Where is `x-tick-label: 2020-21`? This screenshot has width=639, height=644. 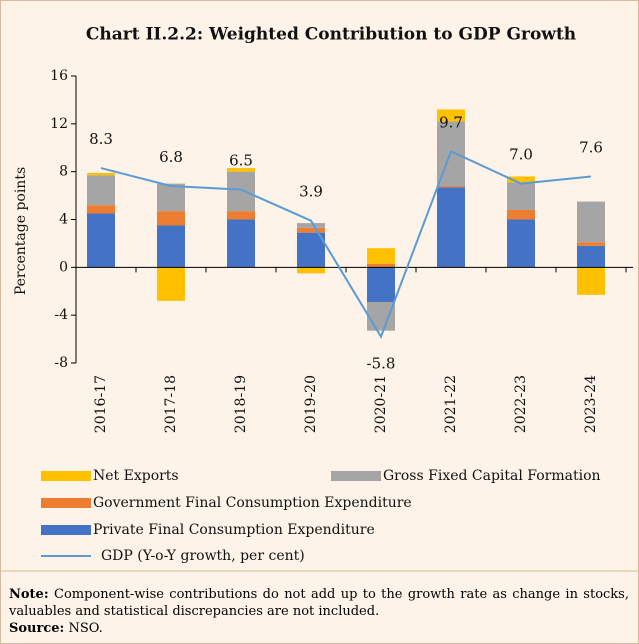
x-tick-label: 2020-21 is located at coordinates (381, 404).